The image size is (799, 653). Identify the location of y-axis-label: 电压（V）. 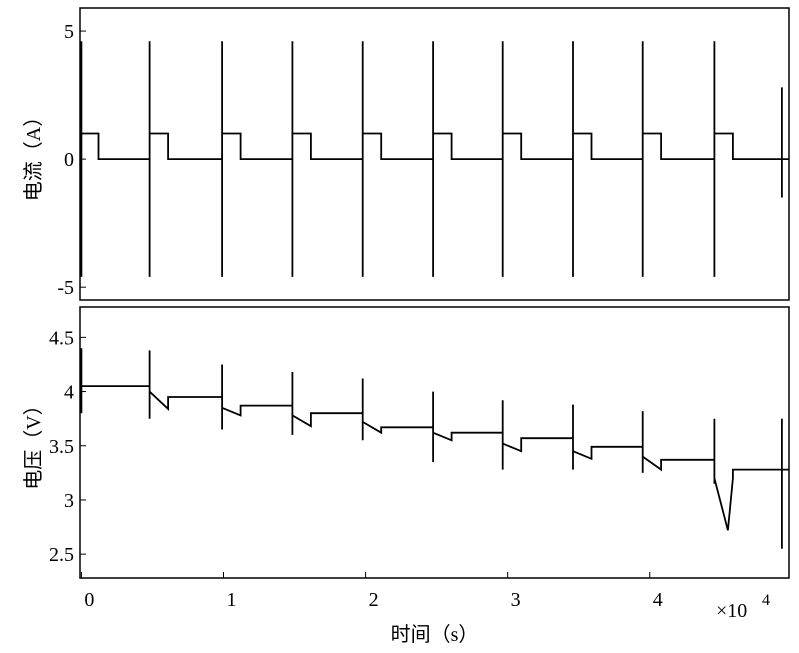
(33, 442).